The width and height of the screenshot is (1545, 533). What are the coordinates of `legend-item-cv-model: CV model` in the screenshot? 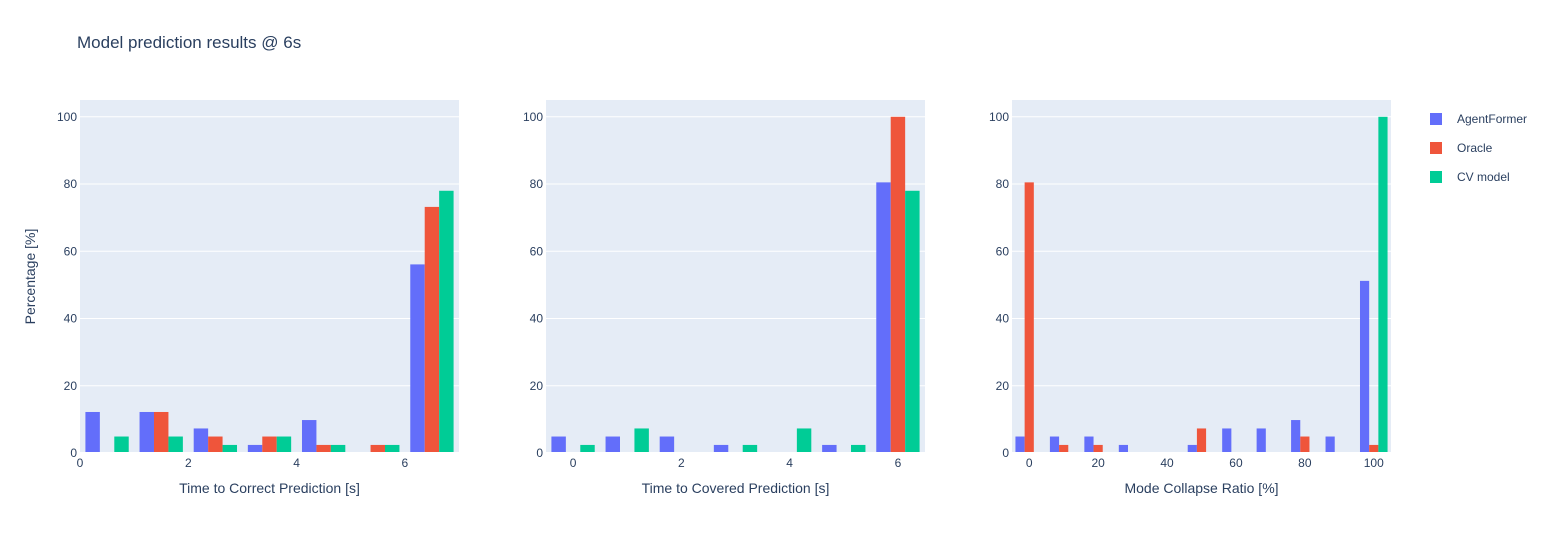 It's located at (1478, 176).